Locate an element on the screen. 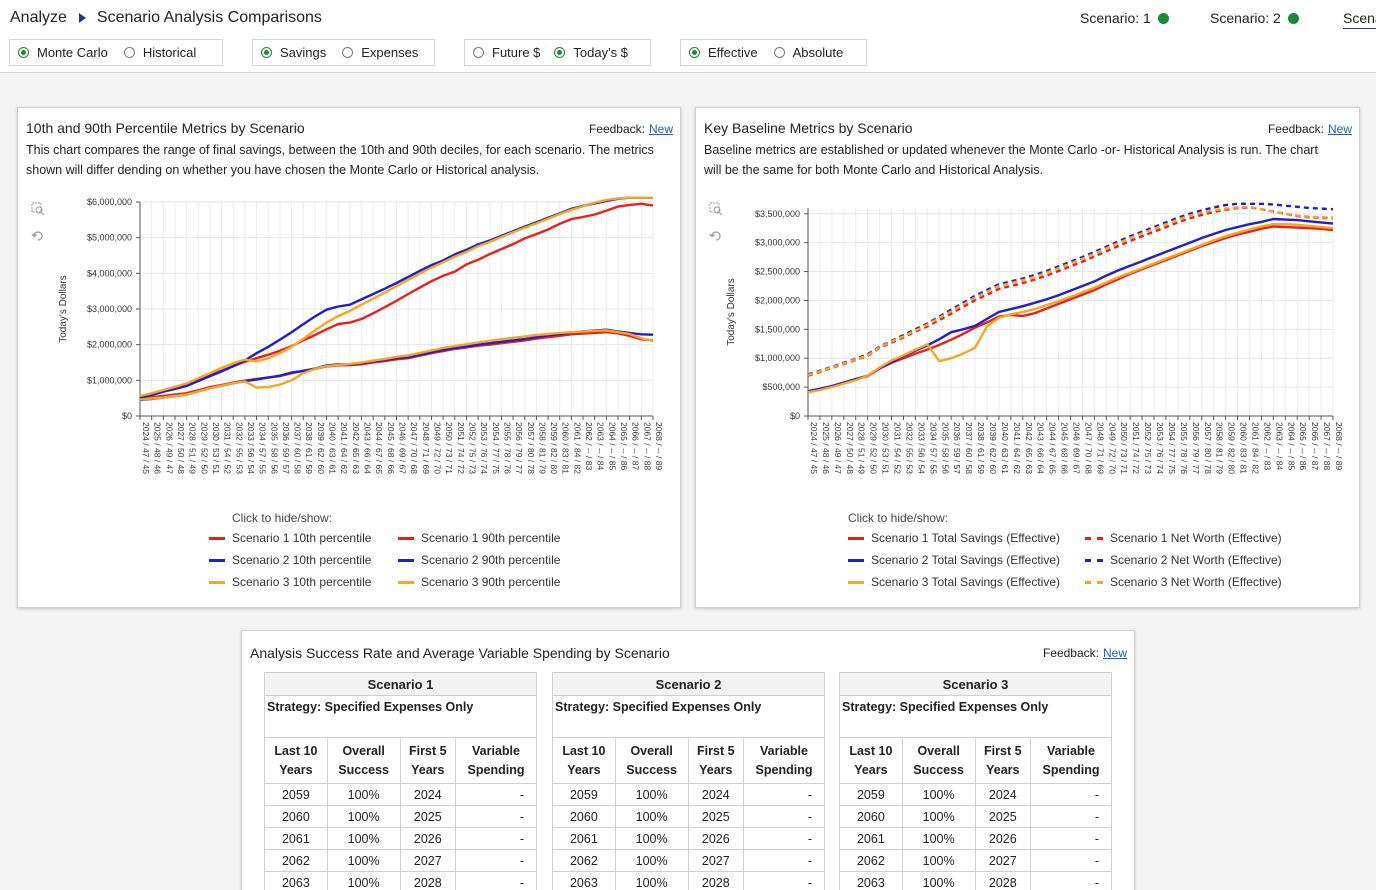  scenario-1-status: Scenario: 1 is located at coordinates (1124, 18).